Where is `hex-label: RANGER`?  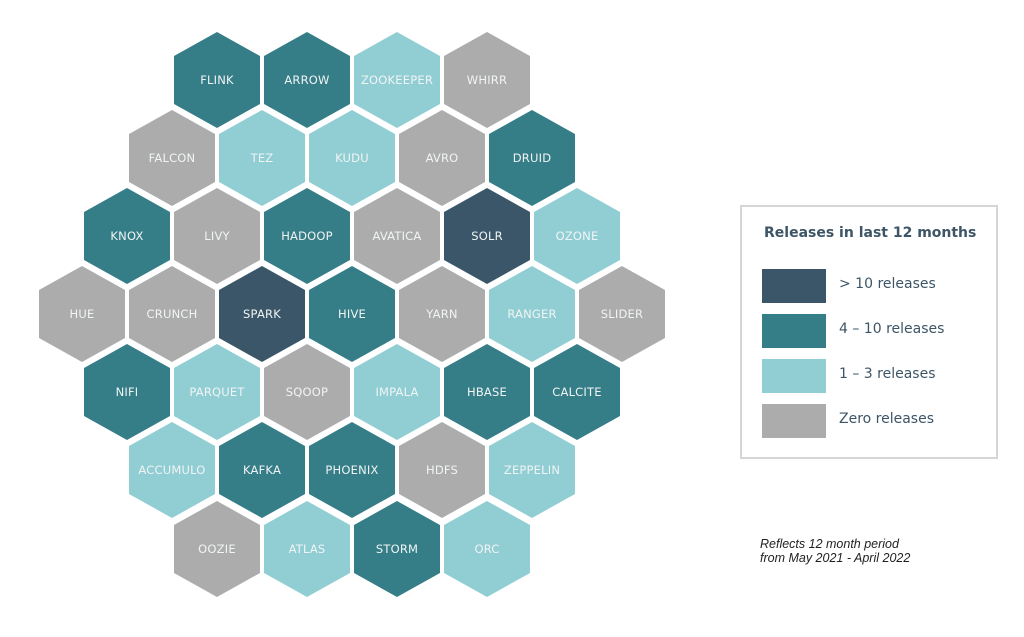 hex-label: RANGER is located at coordinates (532, 314).